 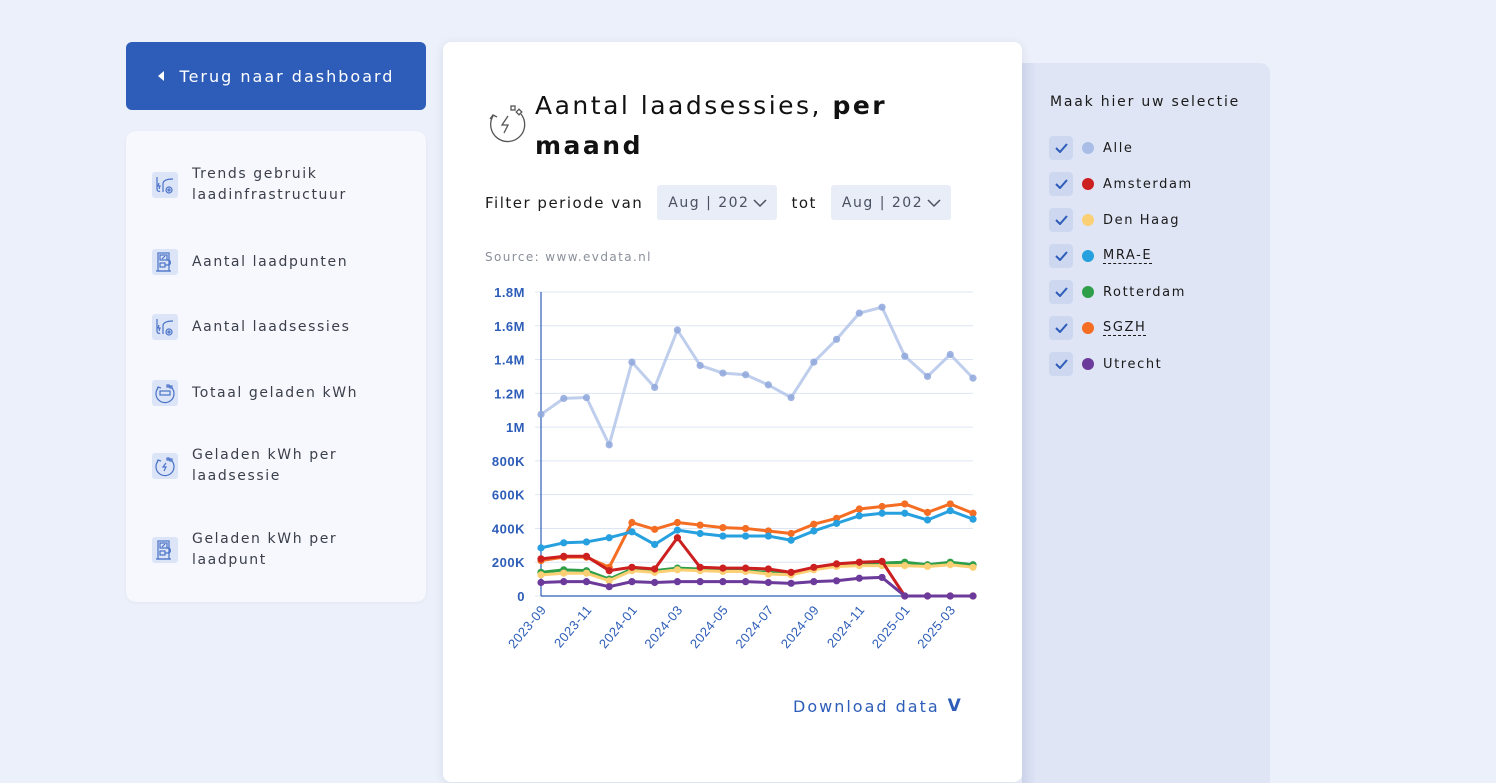 What do you see at coordinates (1098, 328) in the screenshot?
I see `selection-item-sgzh: SGZH` at bounding box center [1098, 328].